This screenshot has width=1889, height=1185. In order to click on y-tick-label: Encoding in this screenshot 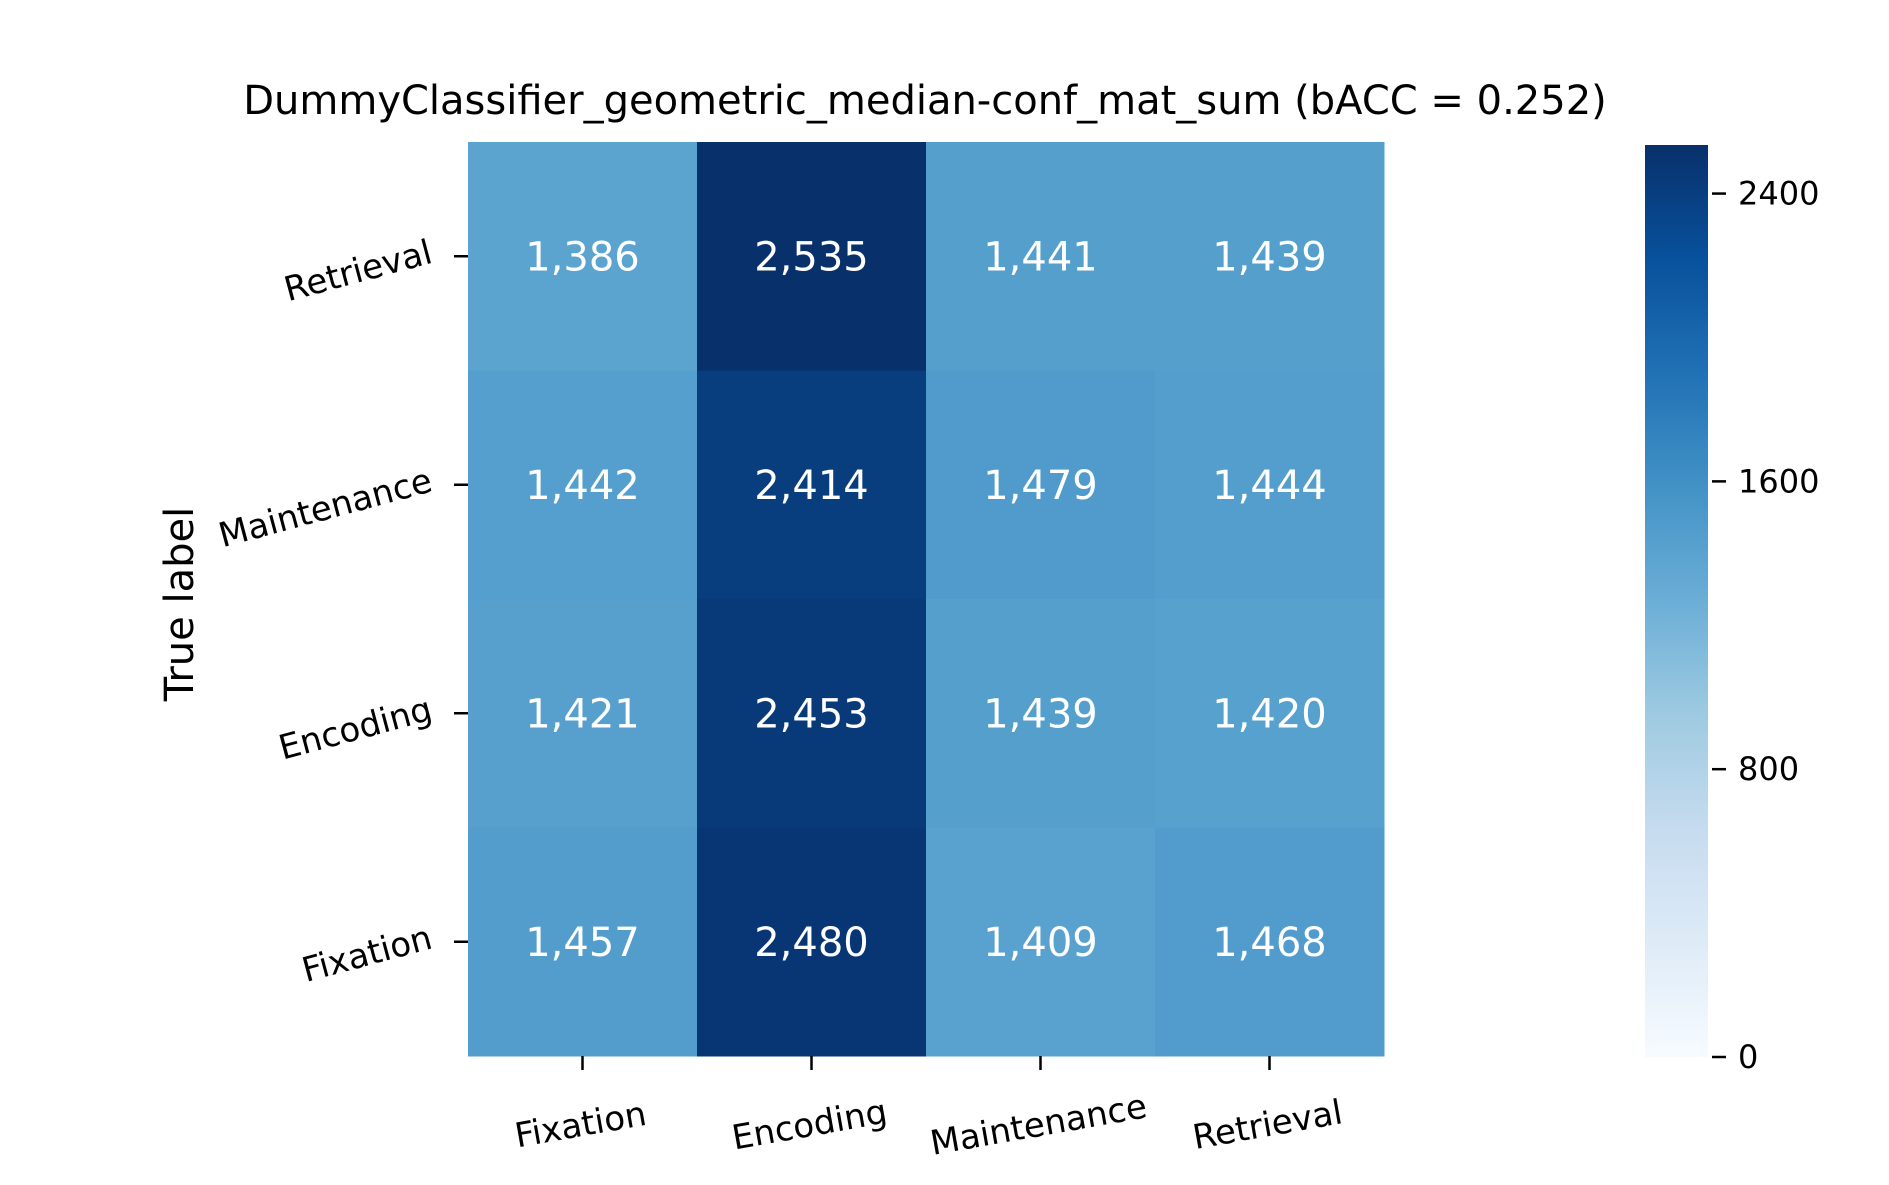, I will do `click(356, 728)`.